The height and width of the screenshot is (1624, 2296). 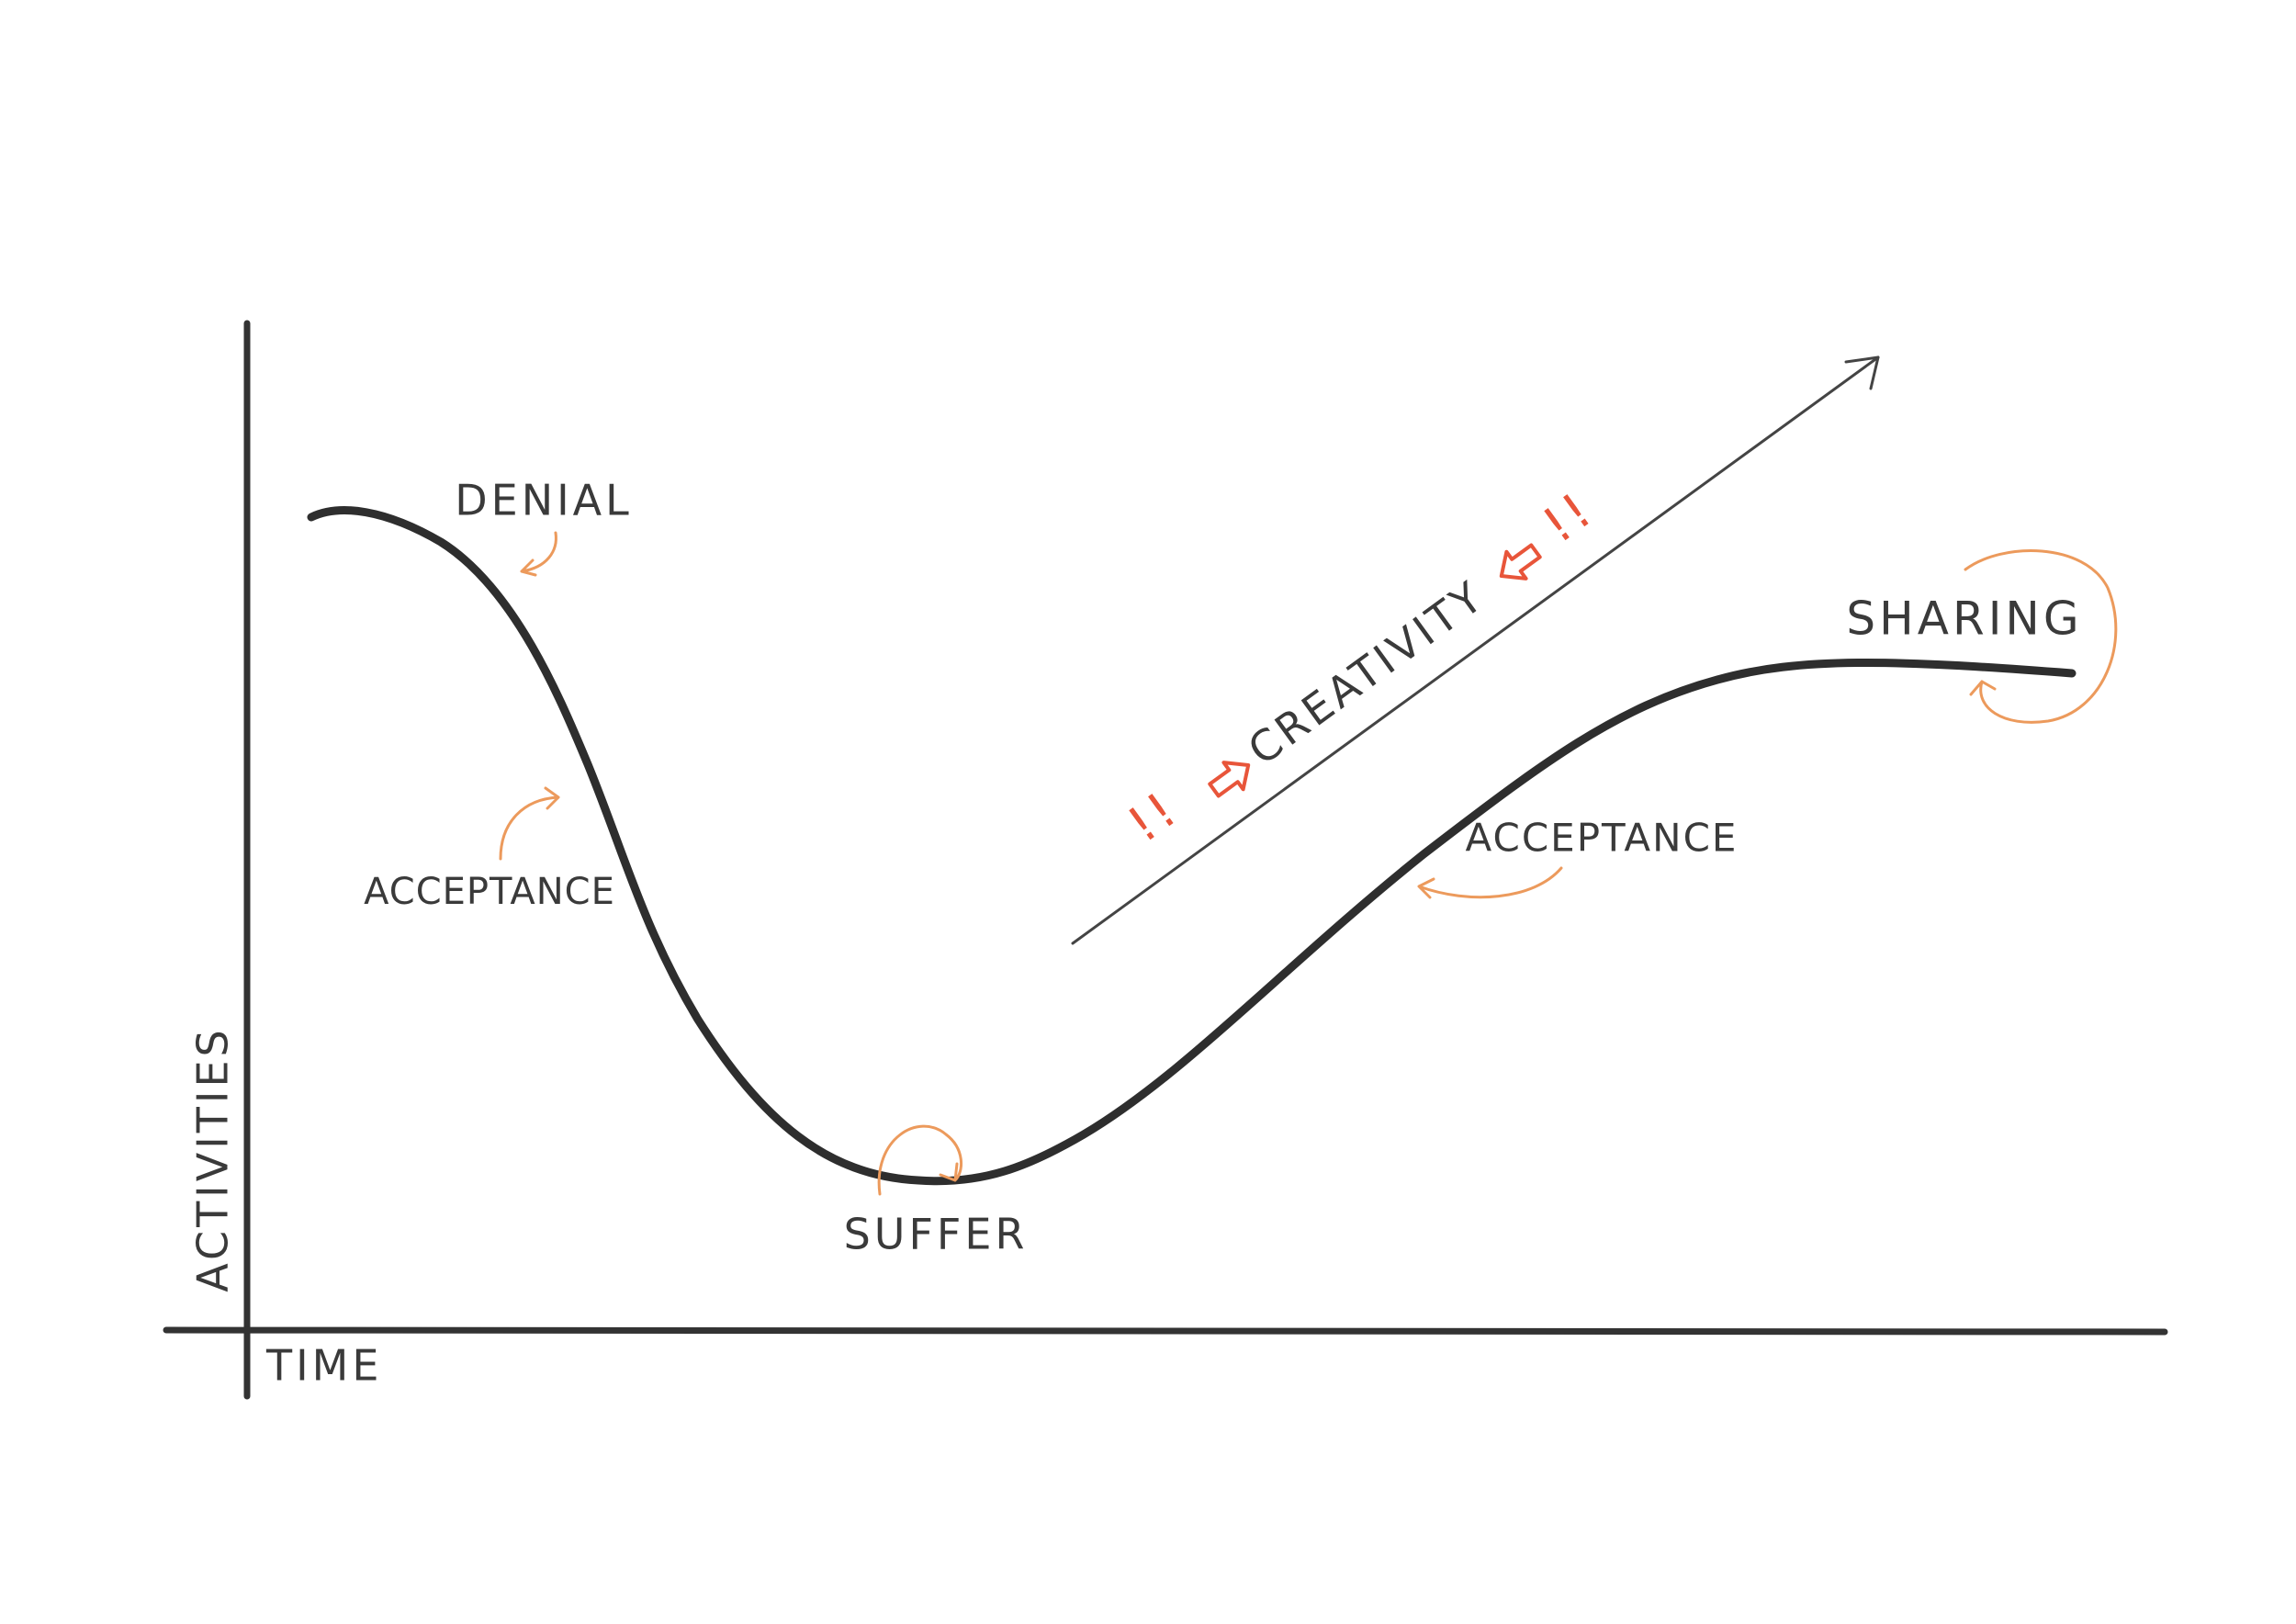 I want to click on red-arrow-left, so click(x=1520, y=562).